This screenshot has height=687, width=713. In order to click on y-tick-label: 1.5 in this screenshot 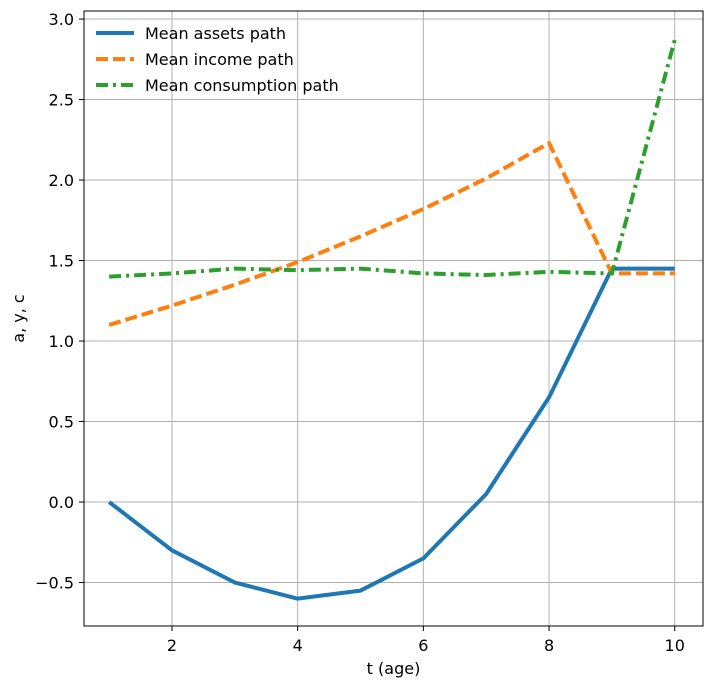, I will do `click(61, 261)`.